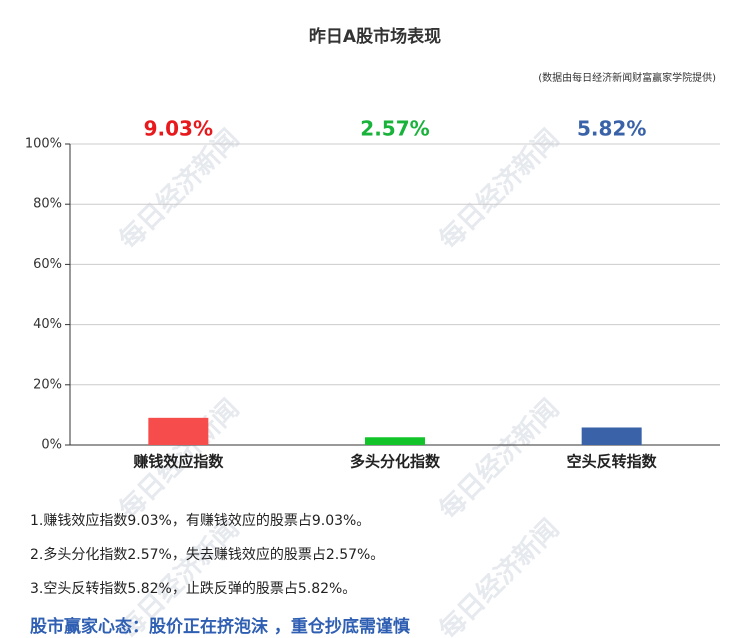 This screenshot has width=750, height=638. Describe the element at coordinates (395, 462) in the screenshot. I see `x-tick-label: 多头分化指数` at that location.